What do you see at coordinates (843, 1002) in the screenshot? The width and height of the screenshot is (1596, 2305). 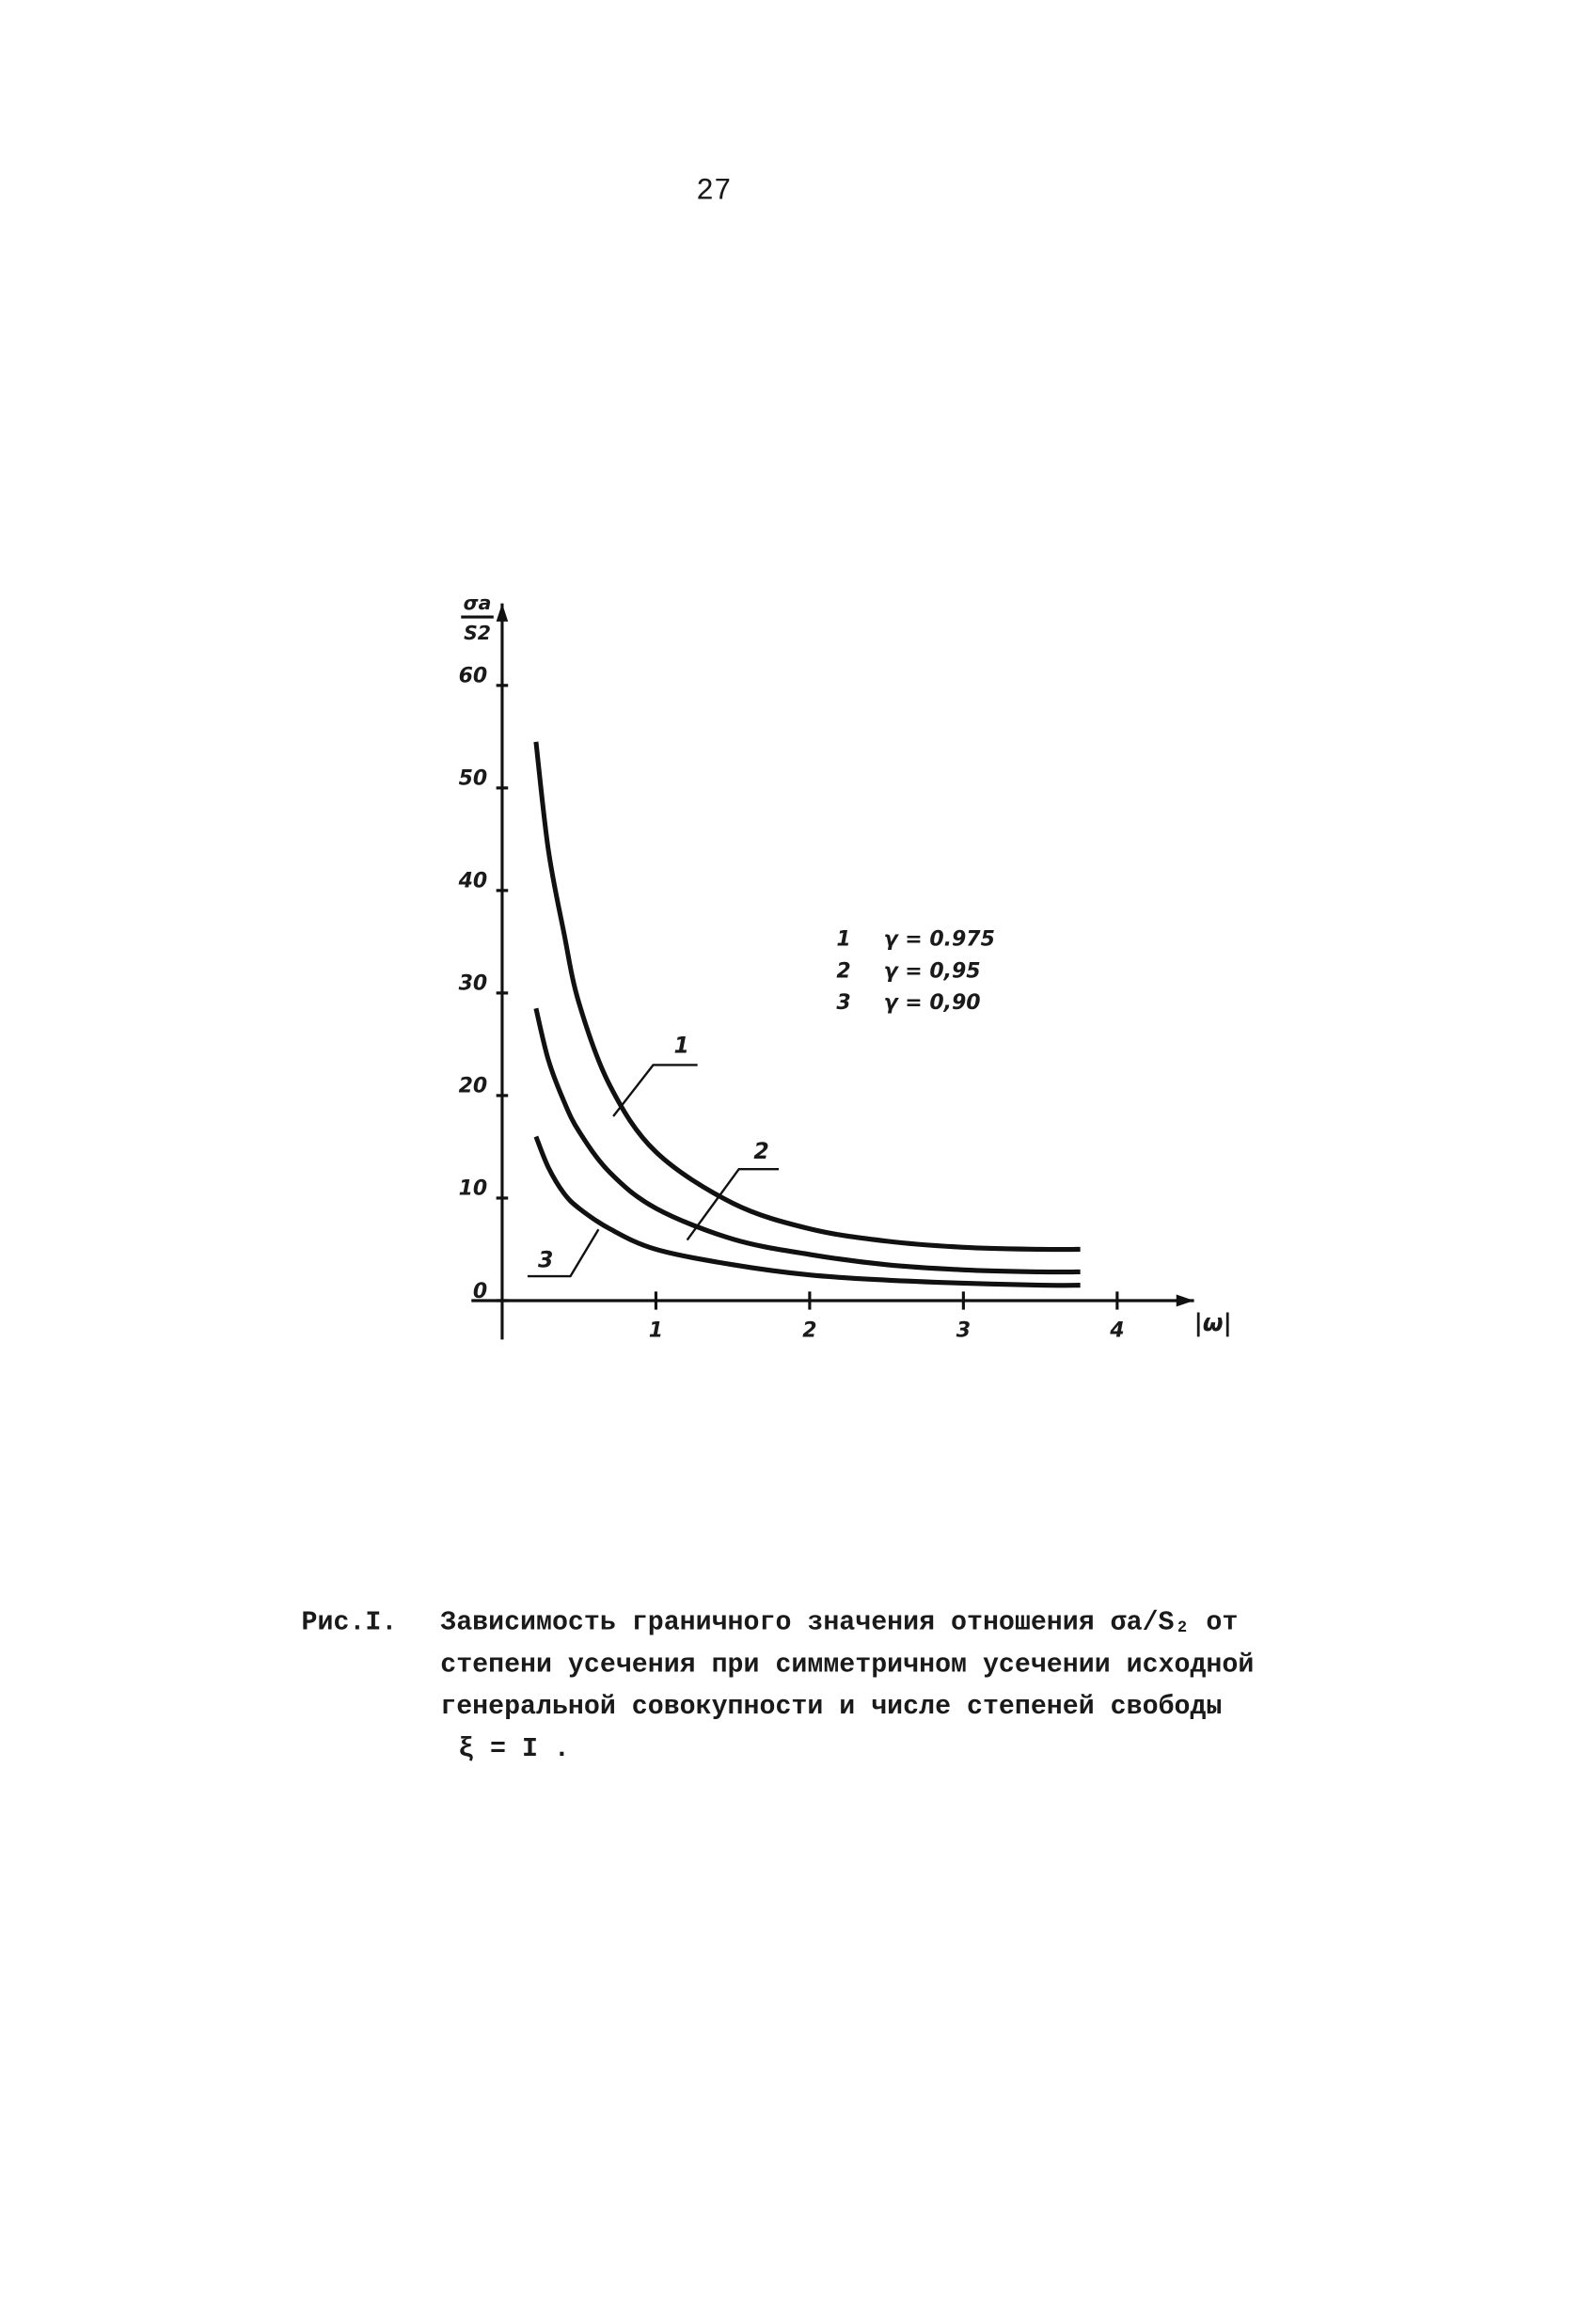 I see `legend-number: 3` at bounding box center [843, 1002].